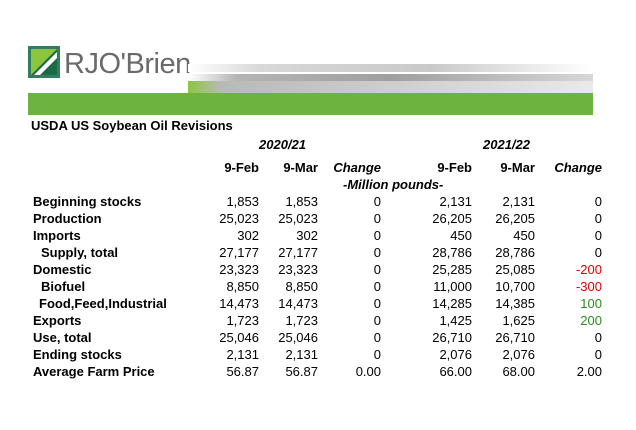  I want to click on table-cell: 0.00, so click(368, 371).